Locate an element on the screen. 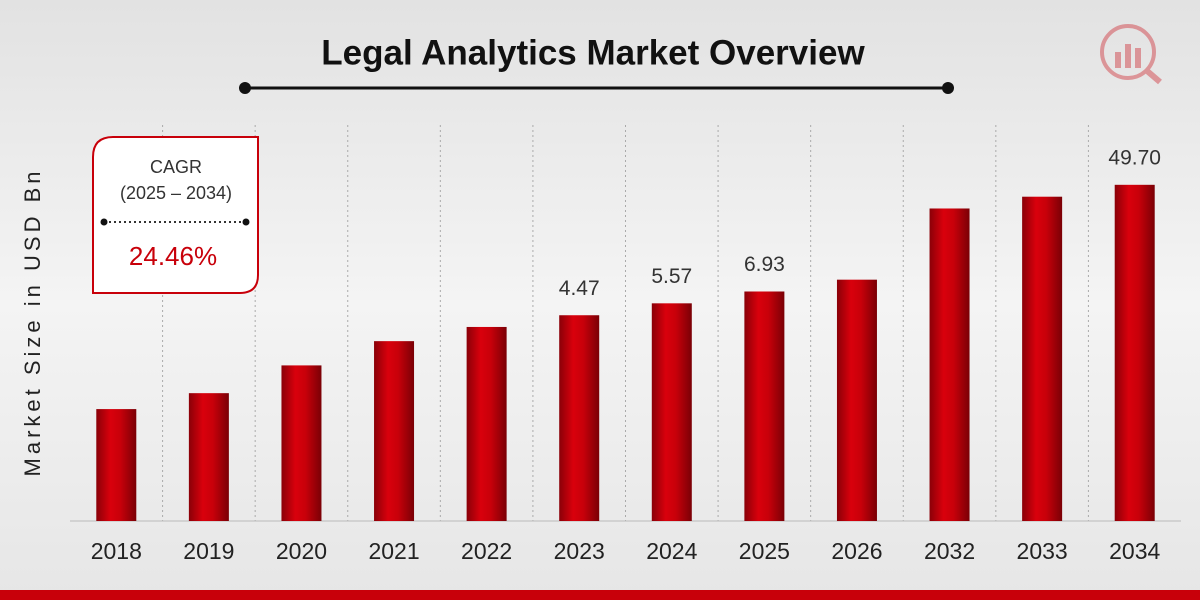 This screenshot has height=600, width=1200. x-tick-label: 2019 is located at coordinates (208, 551).